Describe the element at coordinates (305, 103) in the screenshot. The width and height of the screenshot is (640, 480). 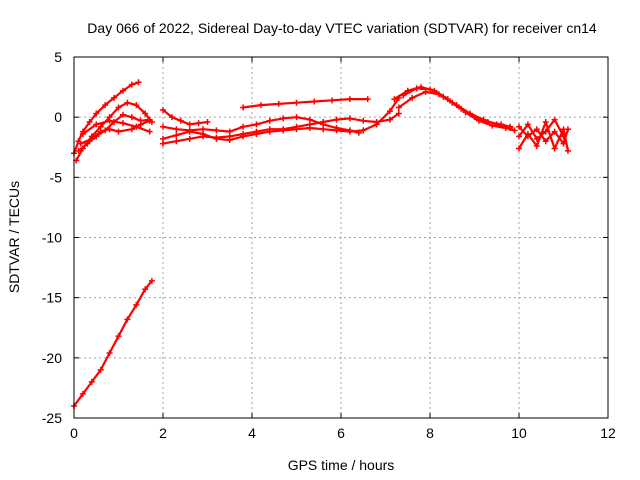
I see `series-track-k` at that location.